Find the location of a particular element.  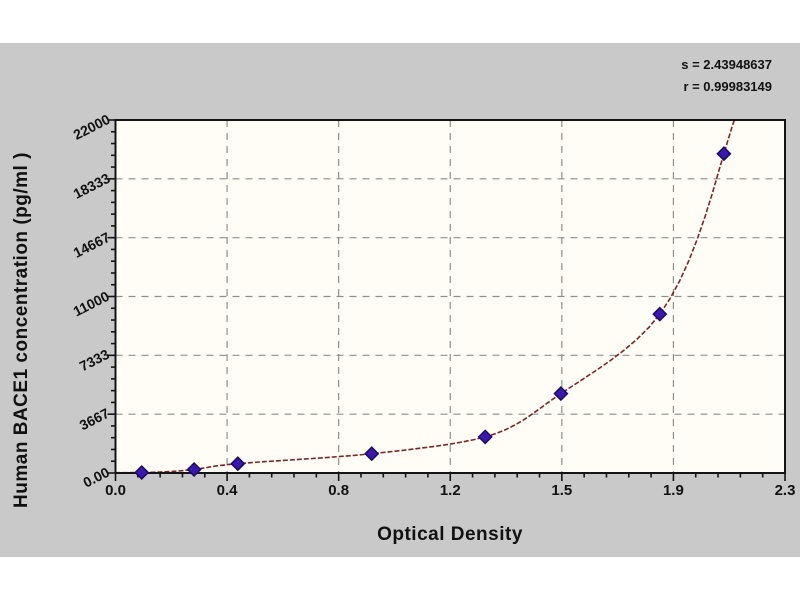

fit-stat-s: s = 2.43948637 is located at coordinates (726, 64).